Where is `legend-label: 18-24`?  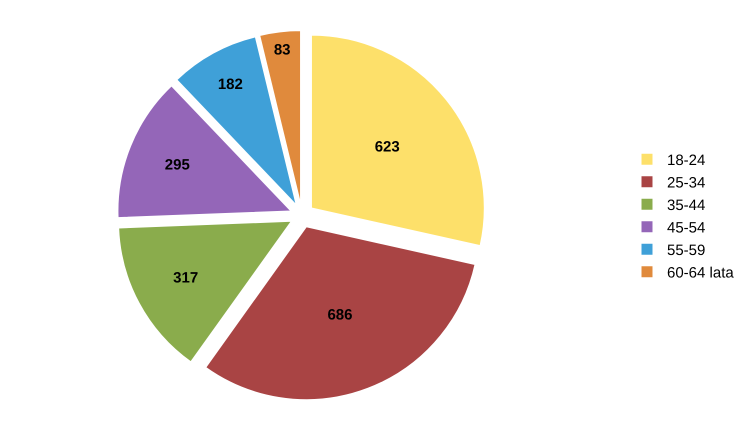 legend-label: 18-24 is located at coordinates (686, 161).